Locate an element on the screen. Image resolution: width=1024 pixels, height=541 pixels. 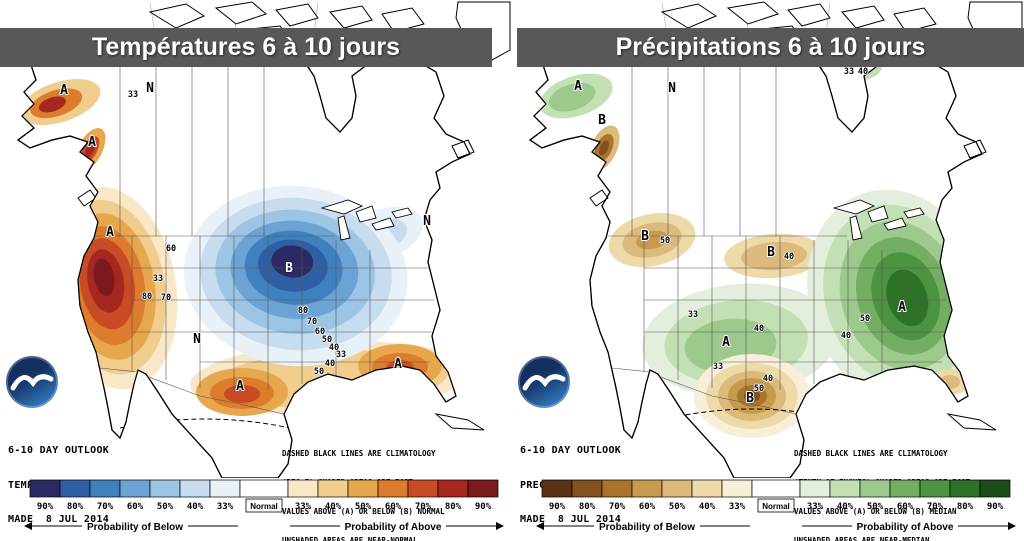
map-label-panhandle-a: A is located at coordinates (92, 142).